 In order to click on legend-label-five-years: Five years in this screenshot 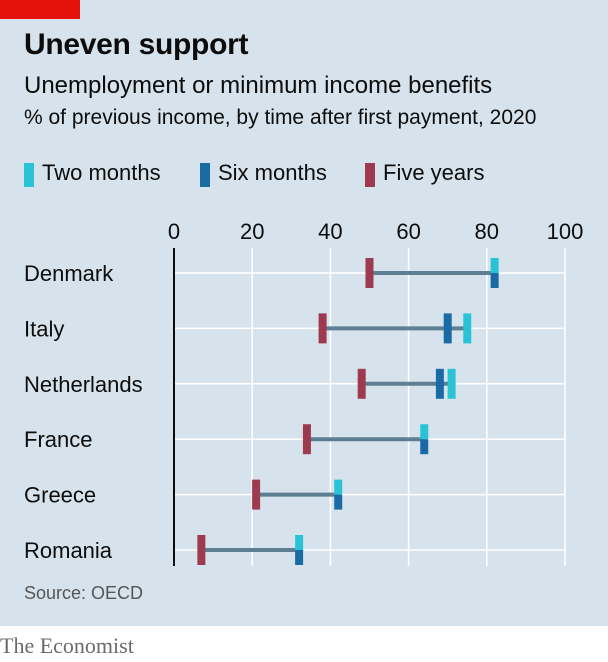, I will do `click(434, 172)`.